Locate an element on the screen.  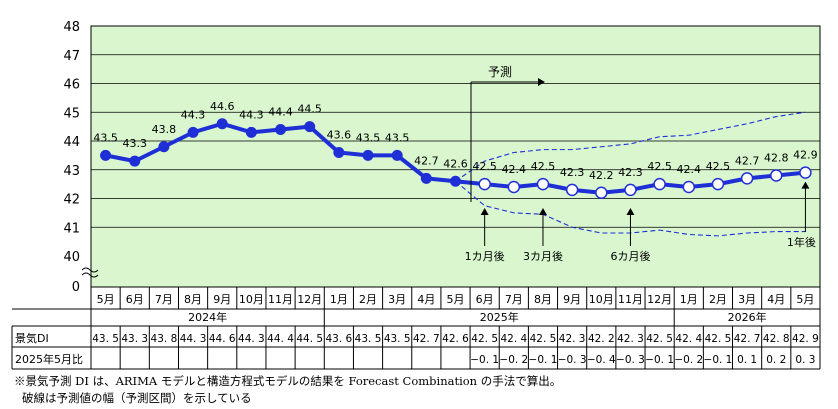
footnote-interval: 破線は予測値の幅（予測区間）を示している is located at coordinates (137, 398).